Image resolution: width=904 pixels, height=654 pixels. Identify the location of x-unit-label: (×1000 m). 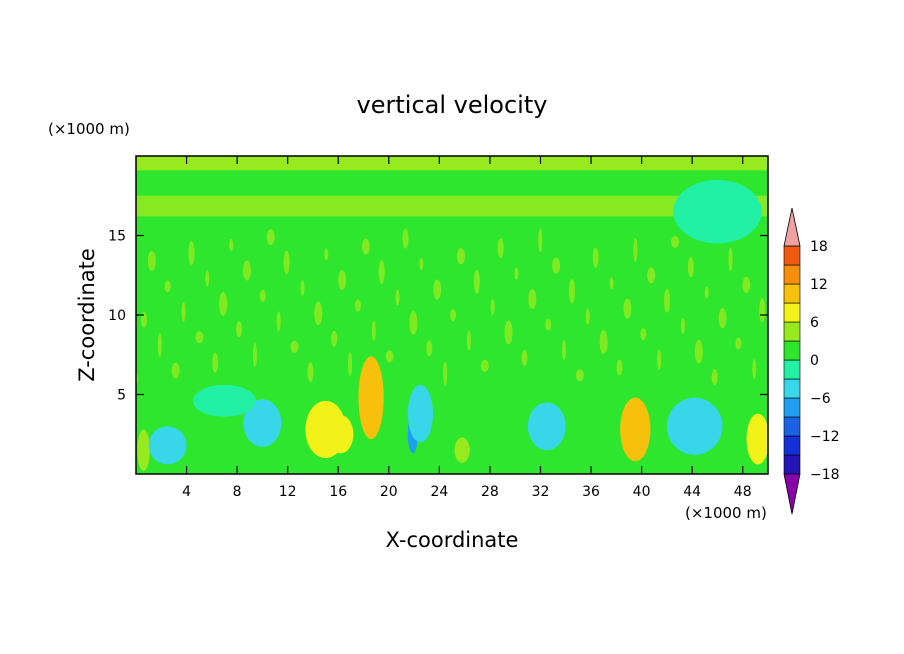
(726, 513).